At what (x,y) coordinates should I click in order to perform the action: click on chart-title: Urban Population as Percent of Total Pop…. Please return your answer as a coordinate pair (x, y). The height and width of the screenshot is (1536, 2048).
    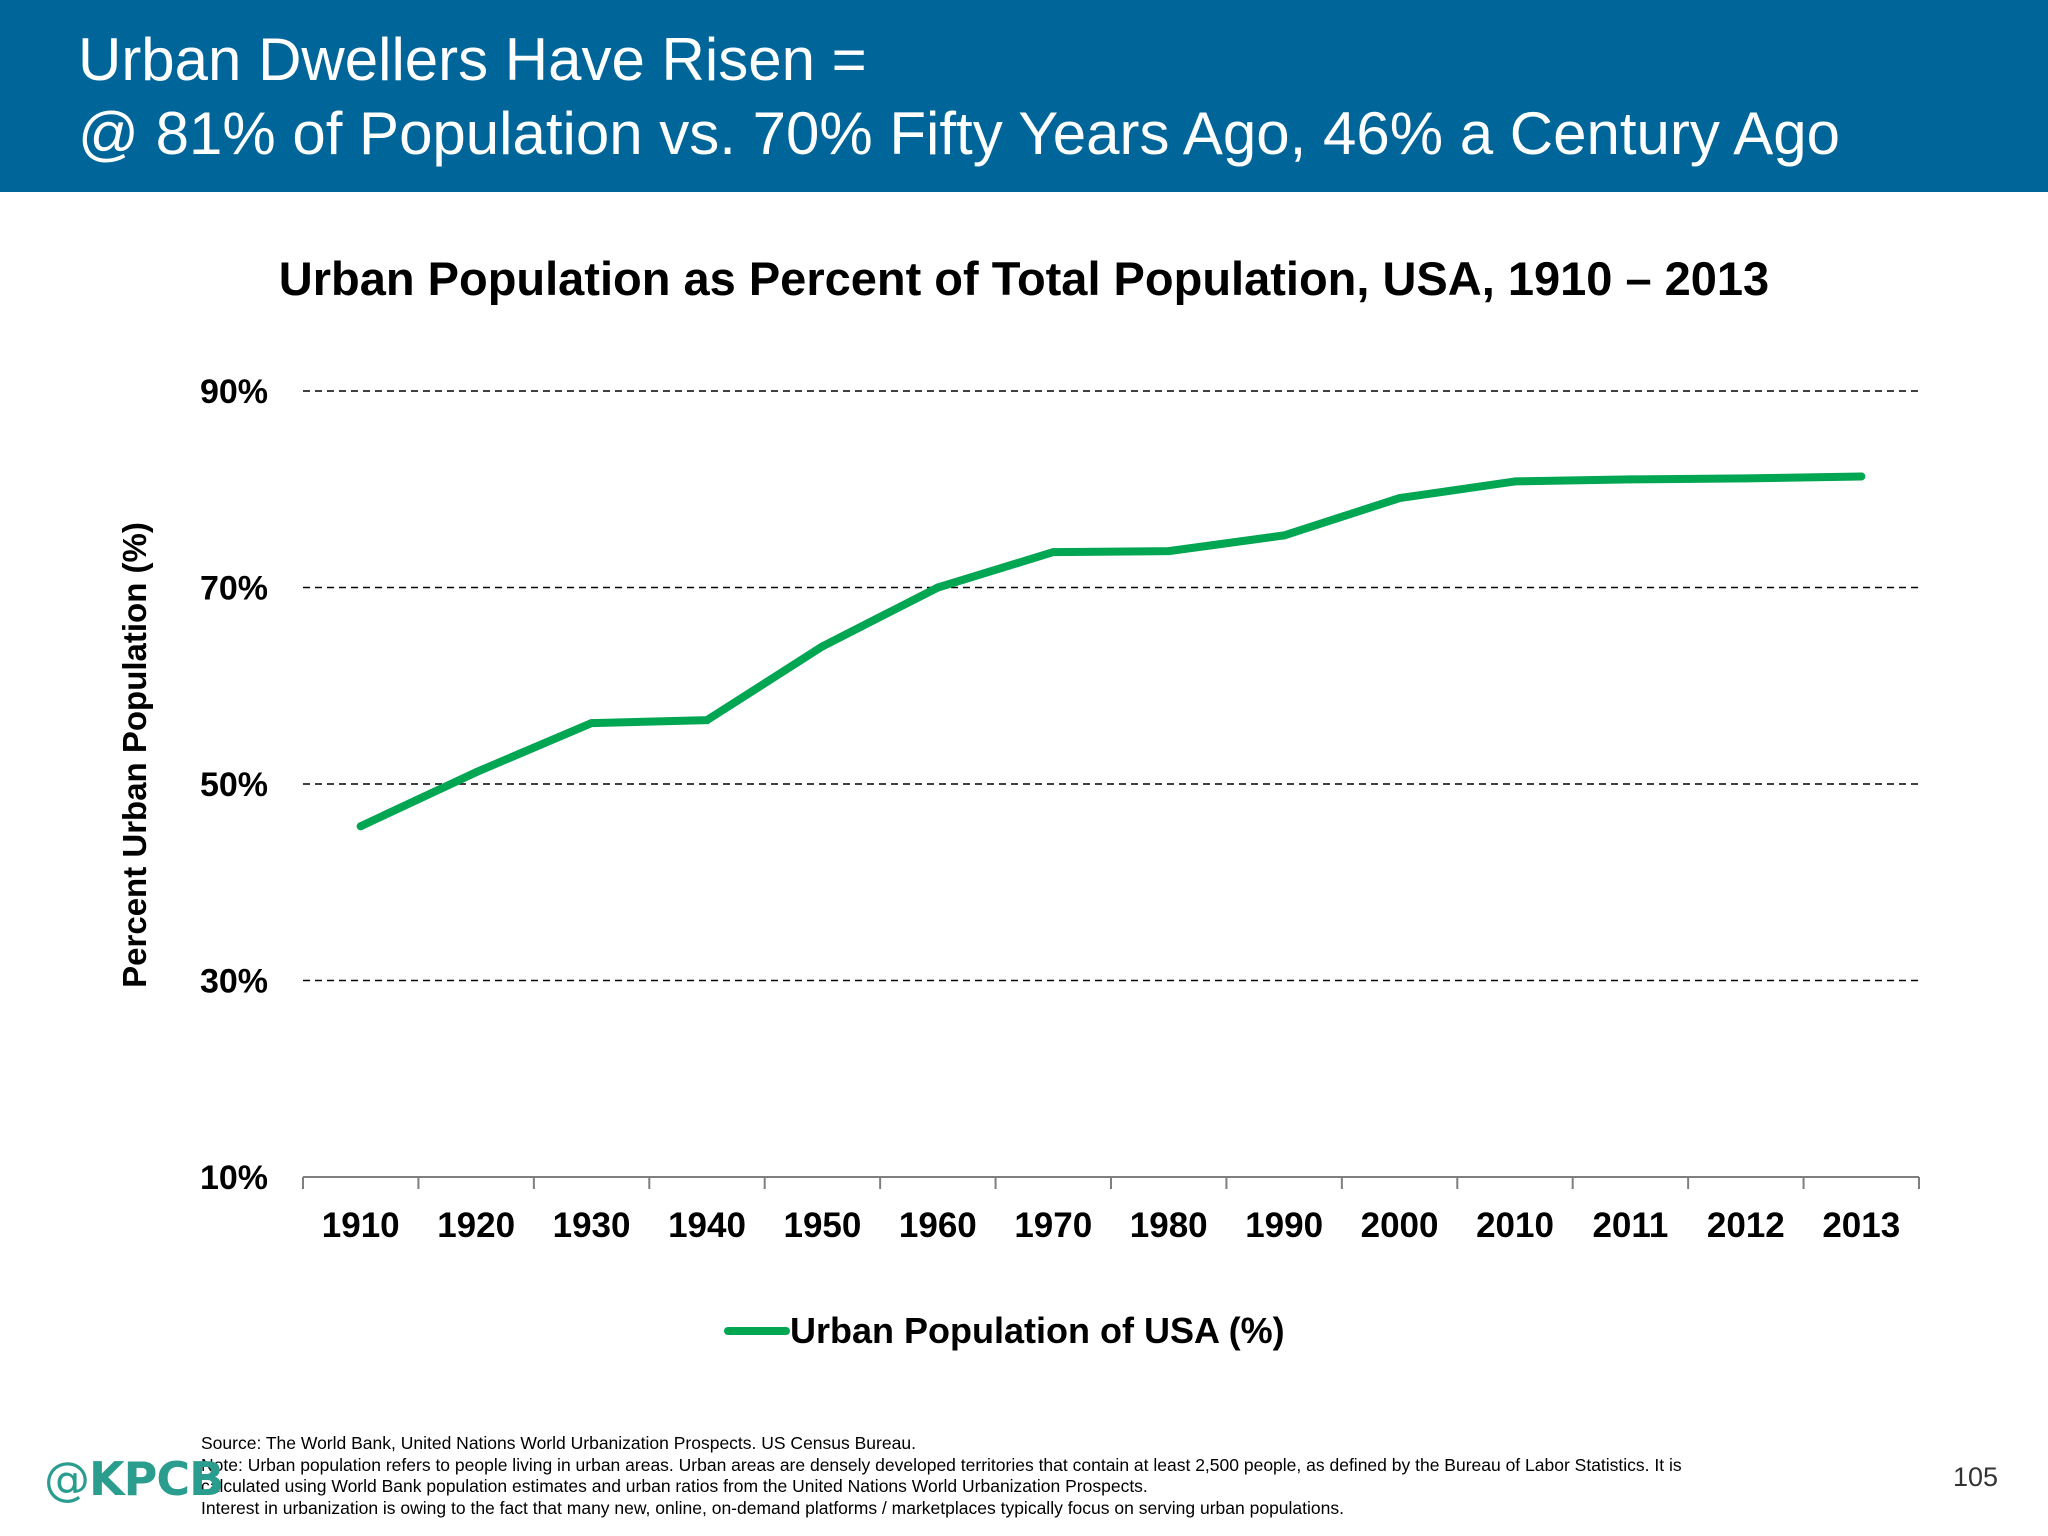
    Looking at the image, I should click on (1024, 278).